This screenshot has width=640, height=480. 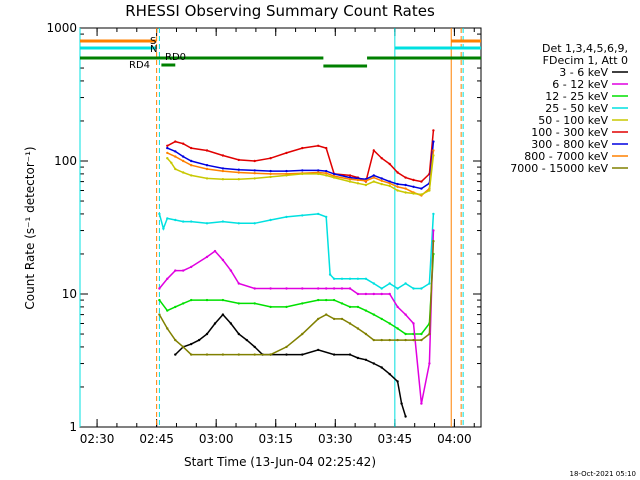 I want to click on legend-entry-label: 25 - 50 keV, so click(x=576, y=108).